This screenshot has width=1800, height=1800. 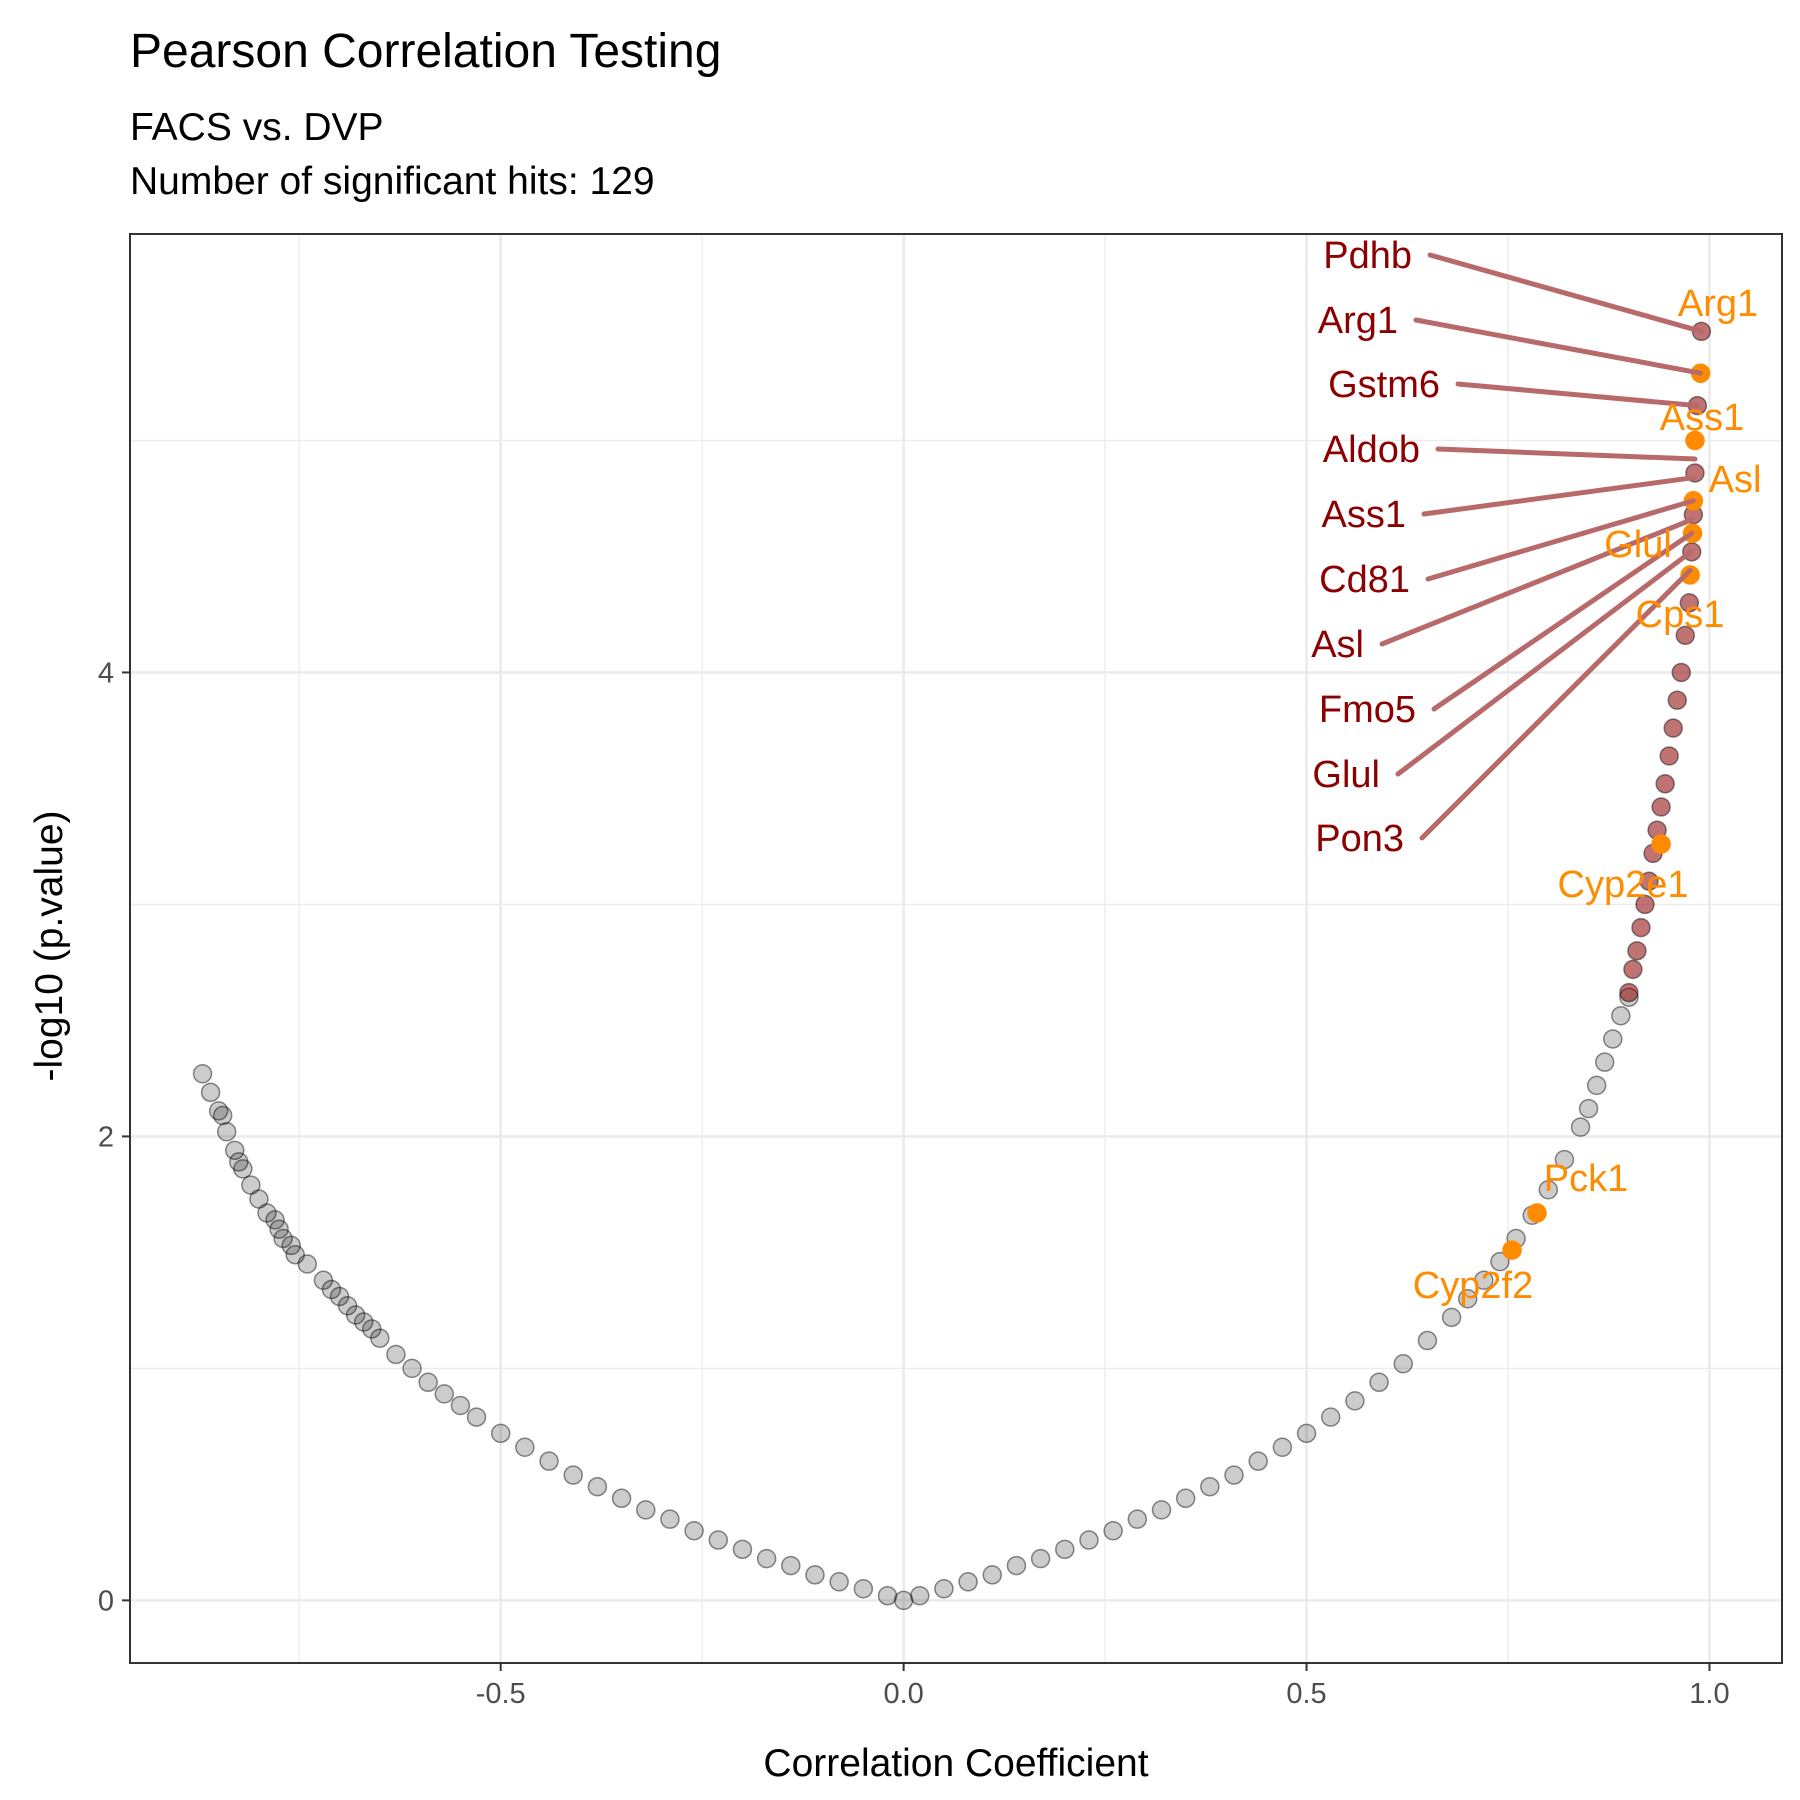 I want to click on significant-gene-label: Fmo5, so click(x=1367, y=710).